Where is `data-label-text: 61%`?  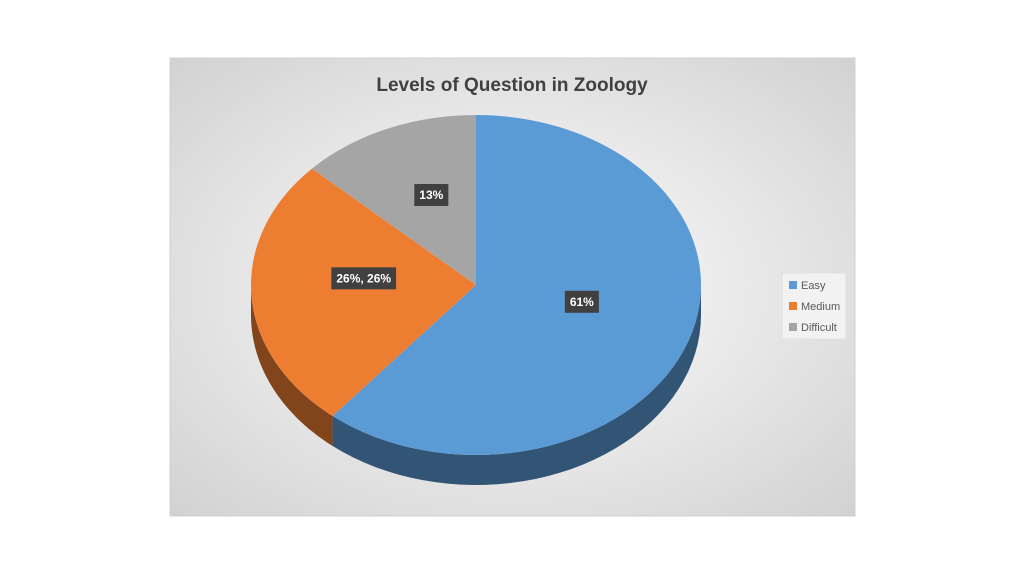 data-label-text: 61% is located at coordinates (582, 302).